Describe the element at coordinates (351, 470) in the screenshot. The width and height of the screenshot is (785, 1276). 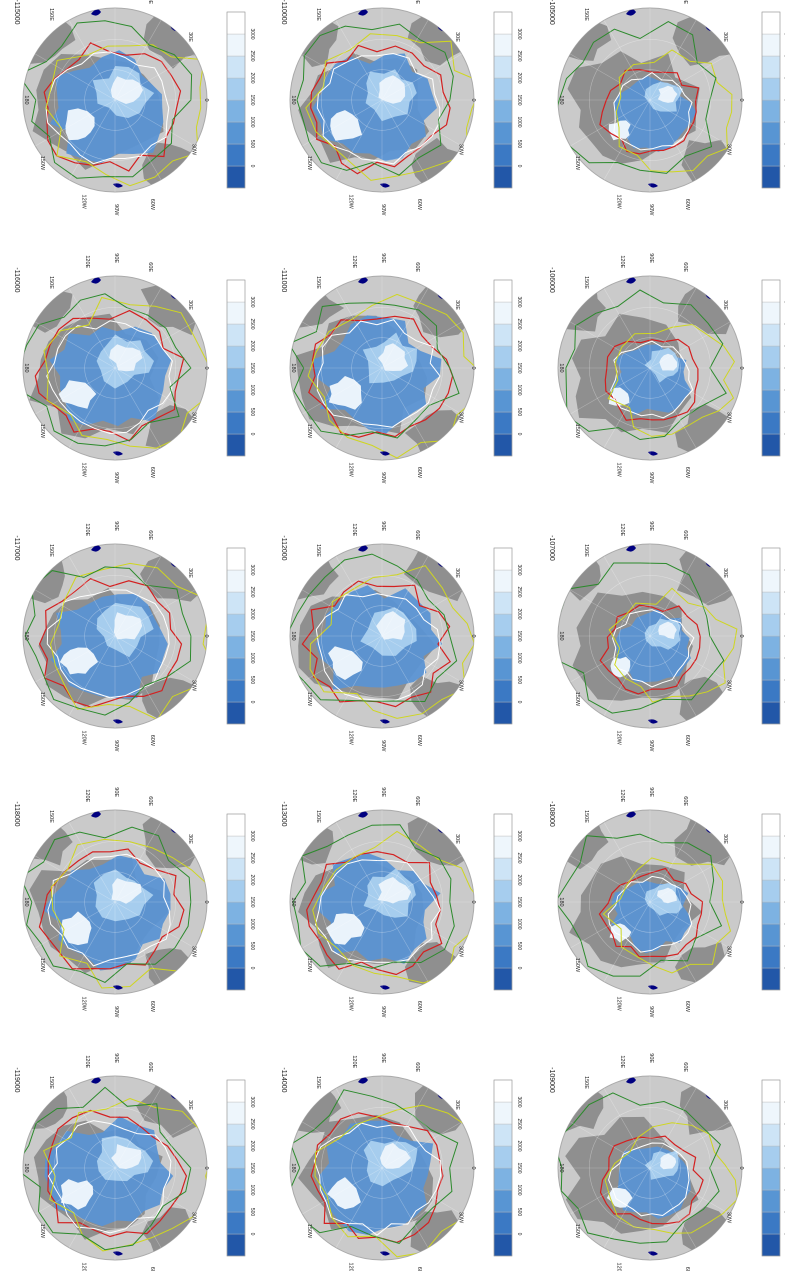
I see `lab-120w: 120W` at that location.